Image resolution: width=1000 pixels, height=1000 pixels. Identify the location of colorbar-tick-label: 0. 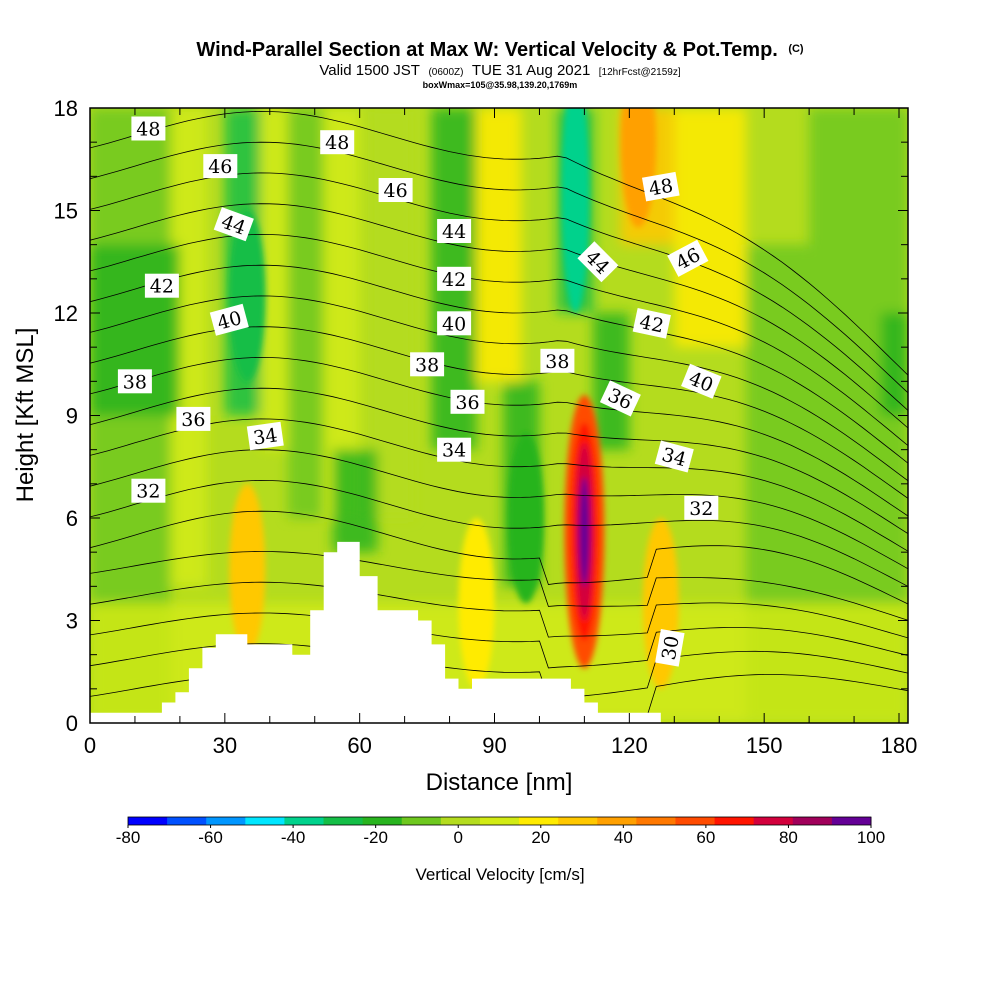
(457, 837).